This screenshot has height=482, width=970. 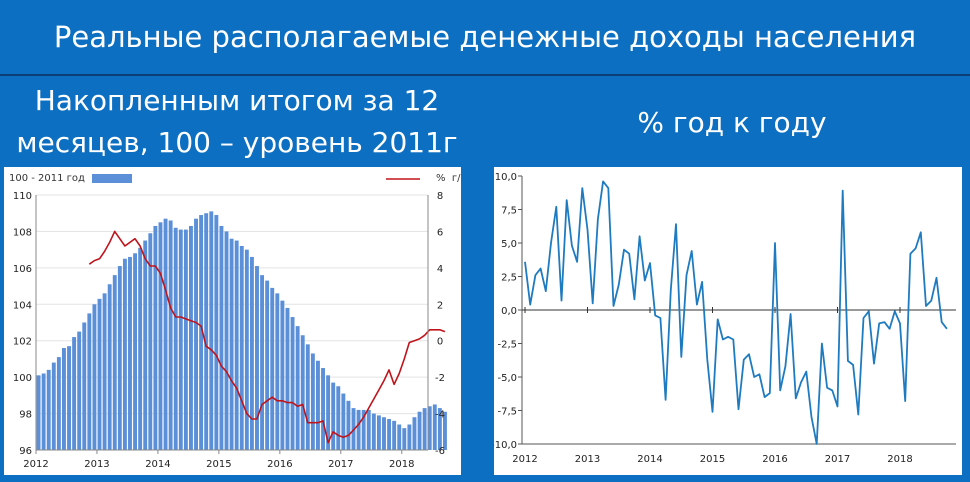 What do you see at coordinates (507, 378) in the screenshot?
I see `y-tick-label: -5,0` at bounding box center [507, 378].